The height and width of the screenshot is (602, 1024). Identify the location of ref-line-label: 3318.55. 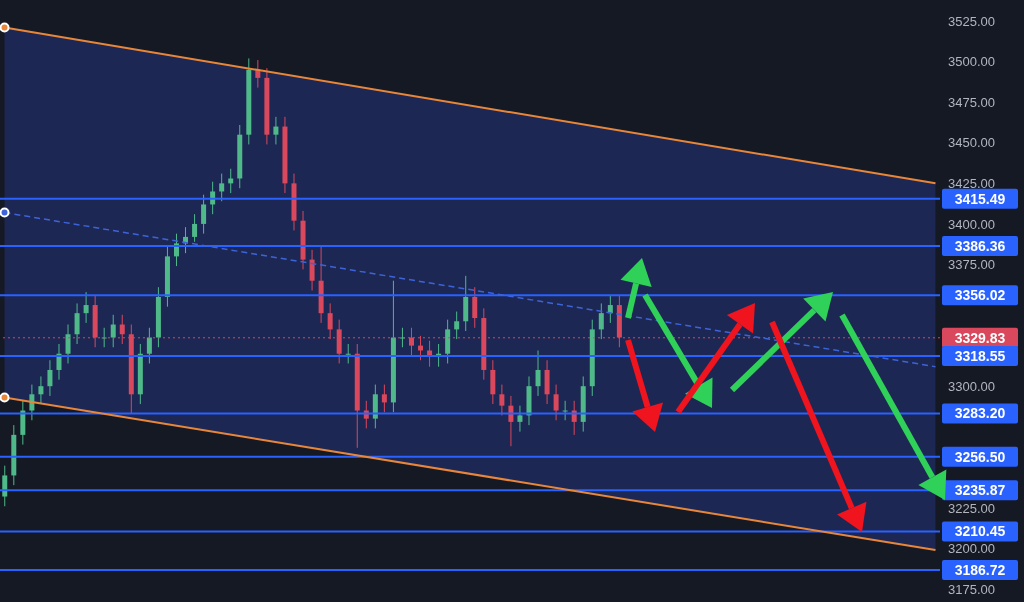
(980, 356).